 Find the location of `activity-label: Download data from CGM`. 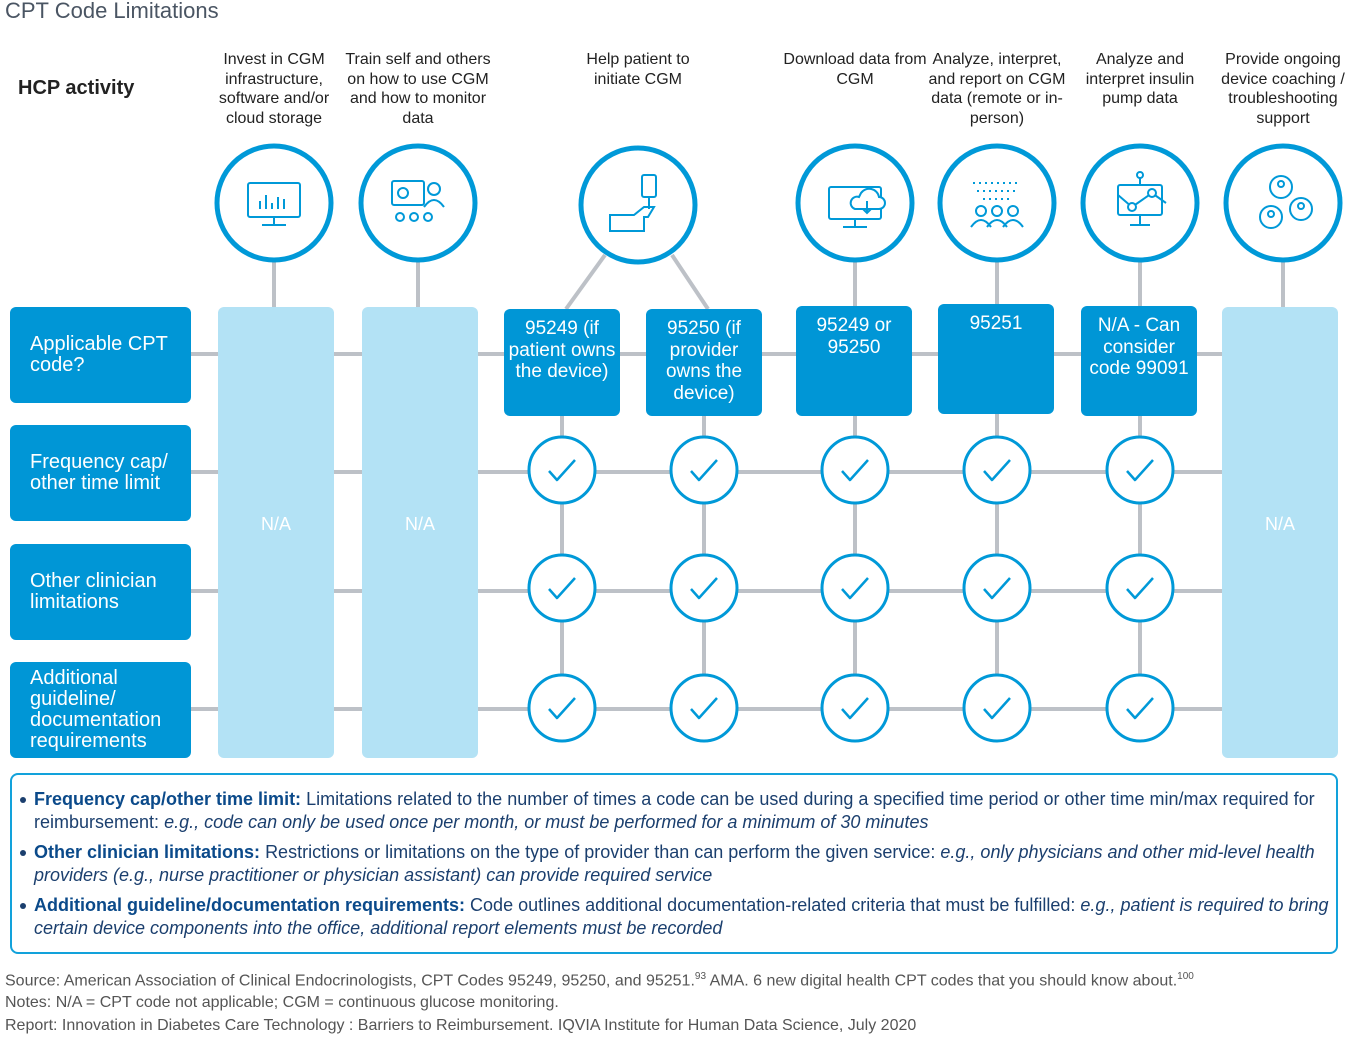

activity-label: Download data from CGM is located at coordinates (855, 69).